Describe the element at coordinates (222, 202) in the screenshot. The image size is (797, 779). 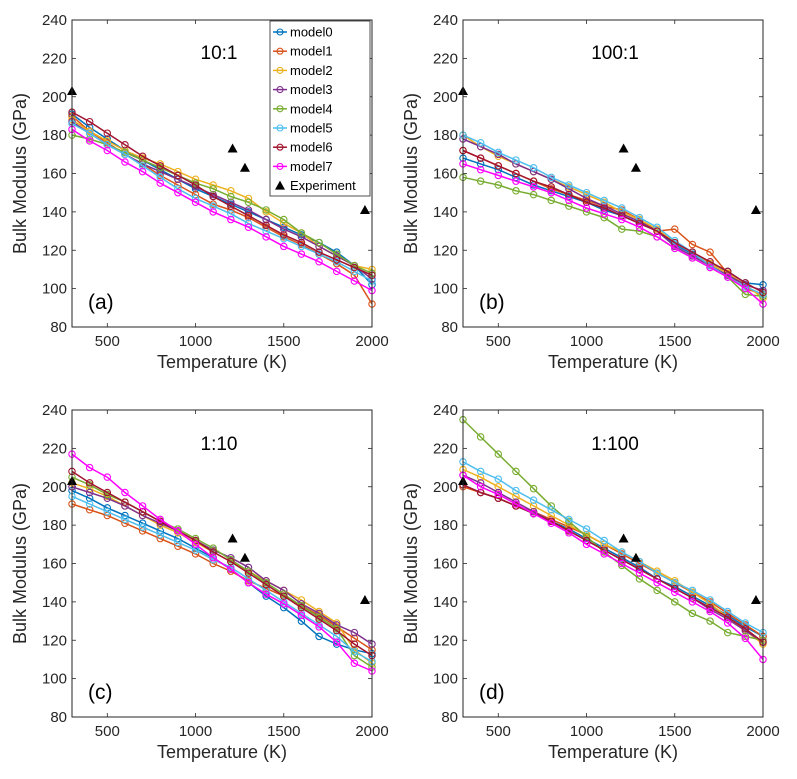
I see `series-model5` at that location.